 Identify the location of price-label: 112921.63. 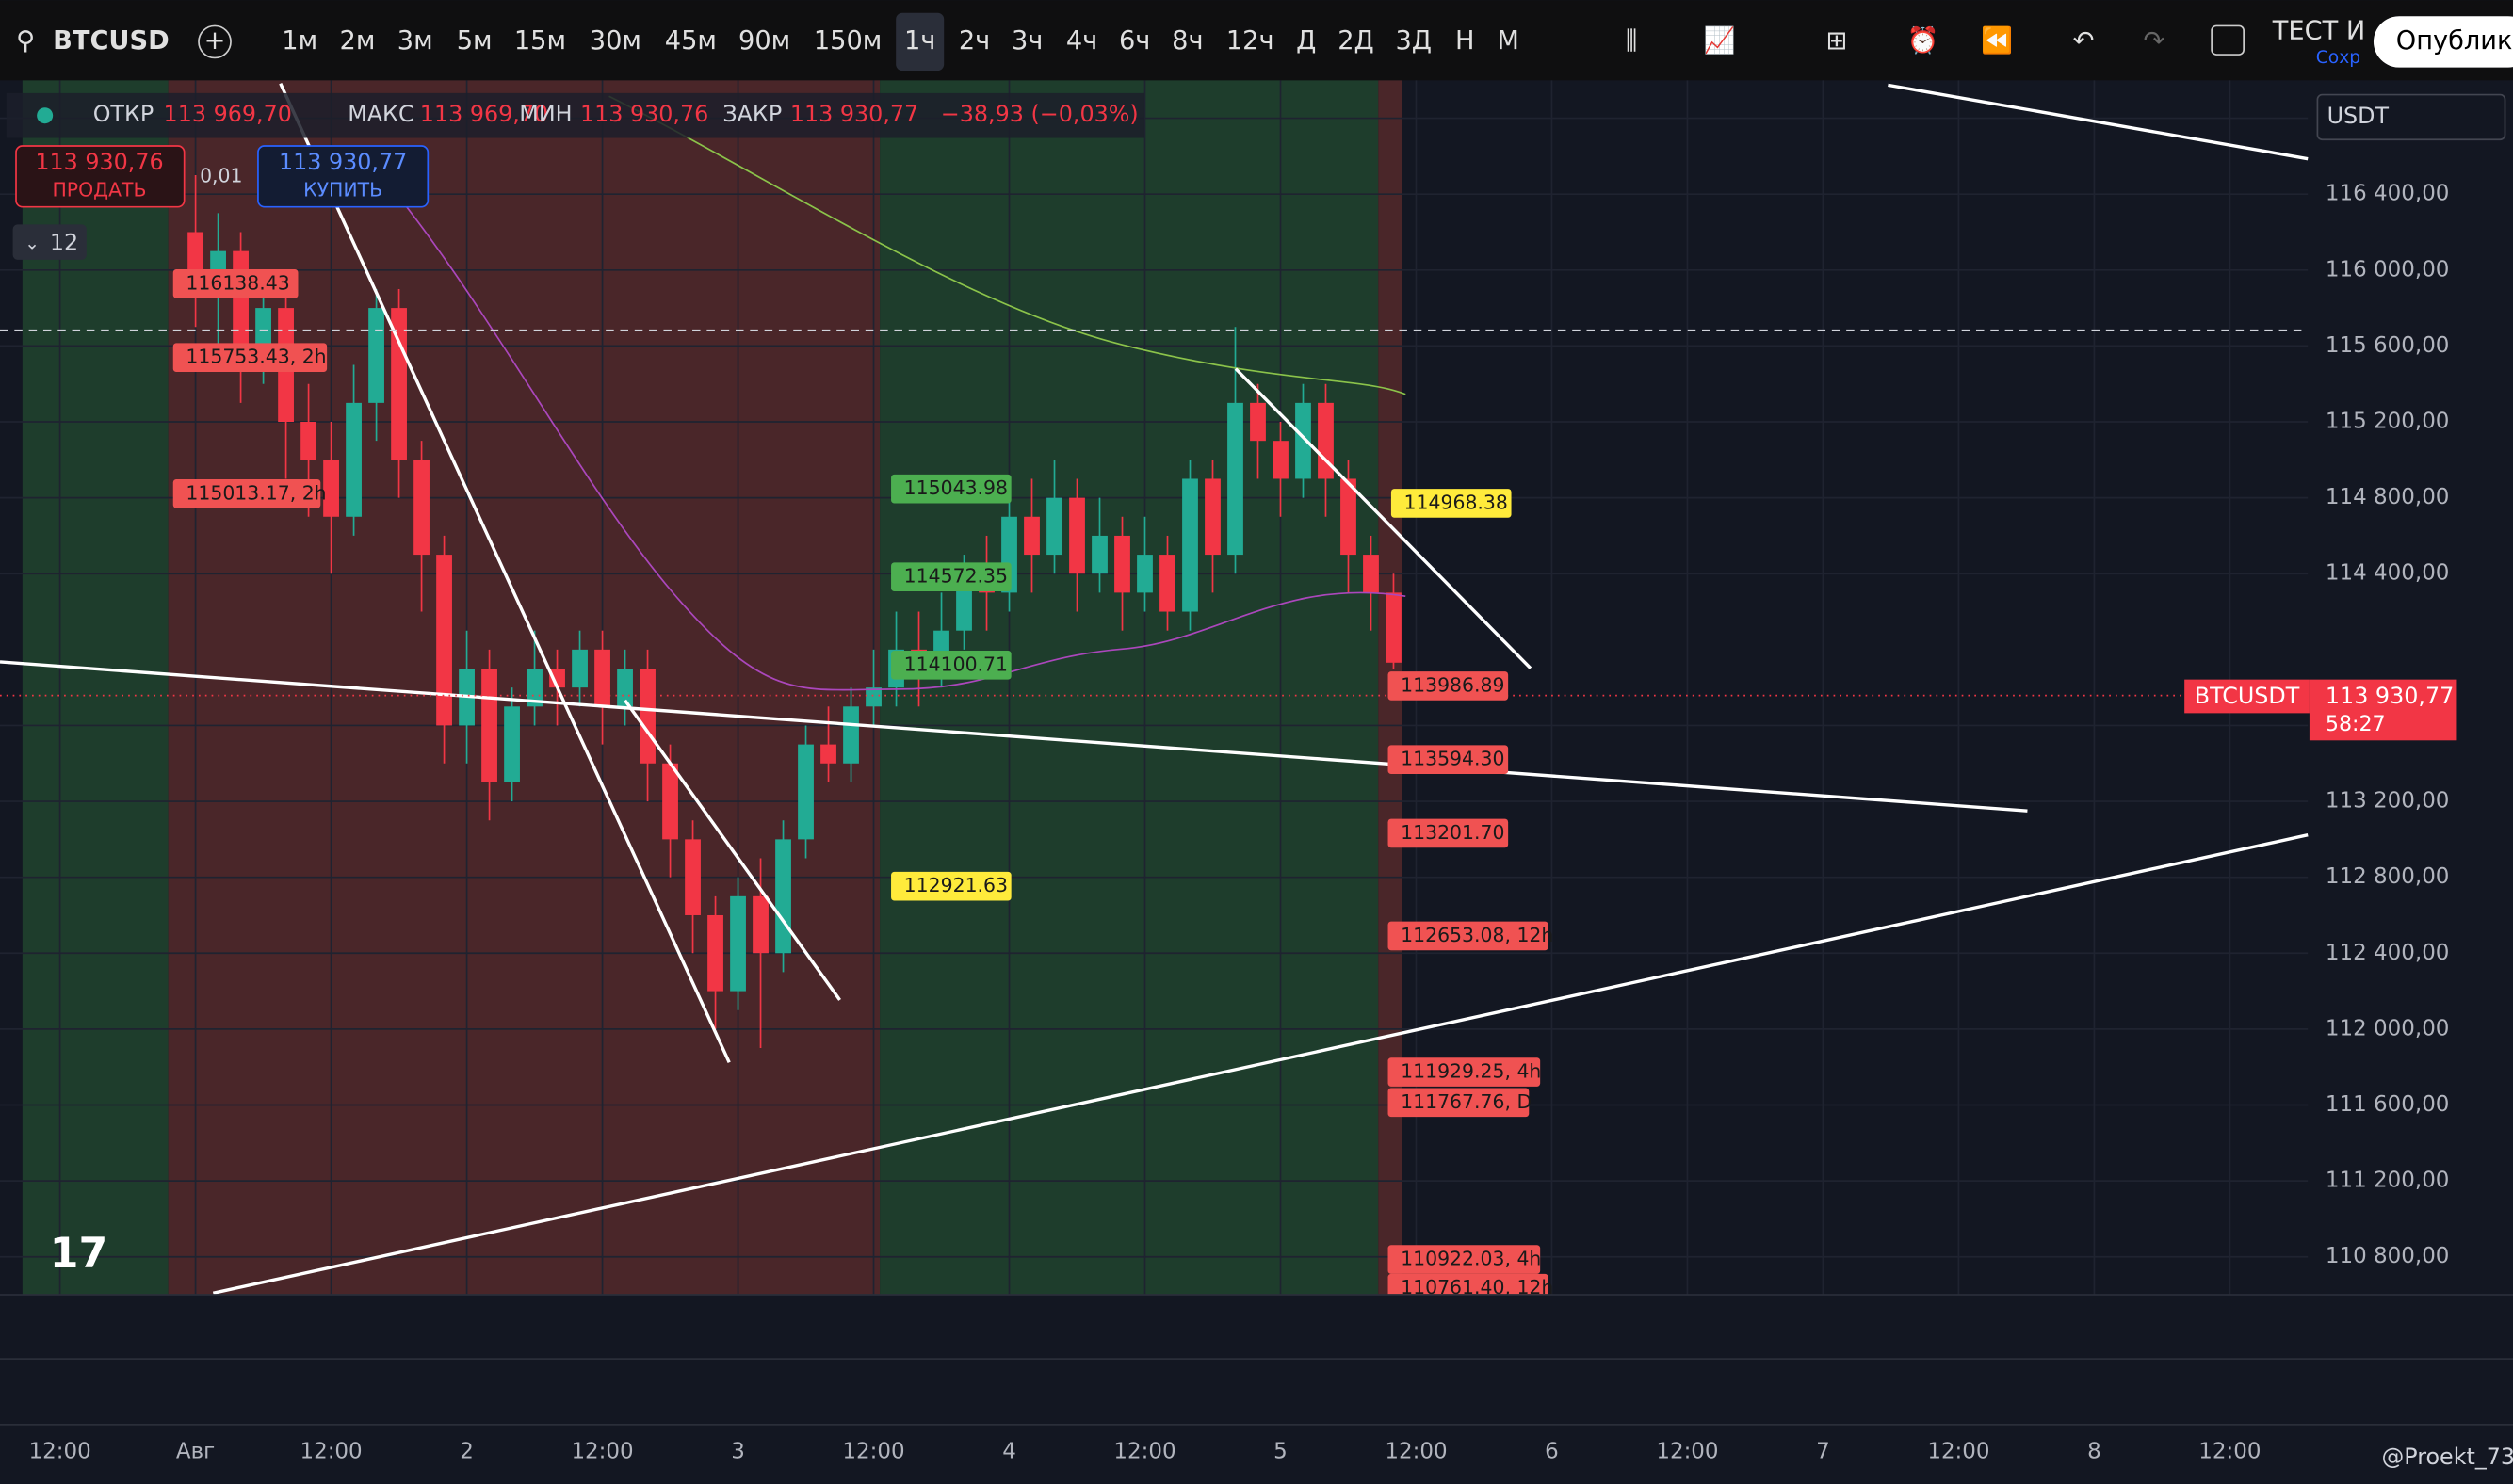
(956, 885).